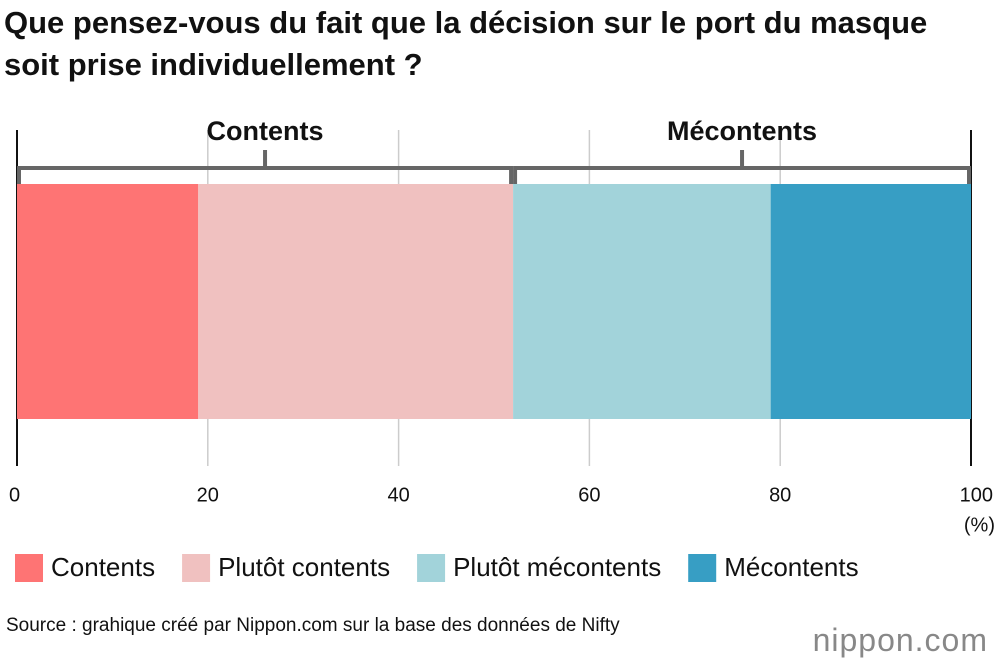 This screenshot has height=670, width=1000. What do you see at coordinates (589, 495) in the screenshot?
I see `x-tick-label: 60` at bounding box center [589, 495].